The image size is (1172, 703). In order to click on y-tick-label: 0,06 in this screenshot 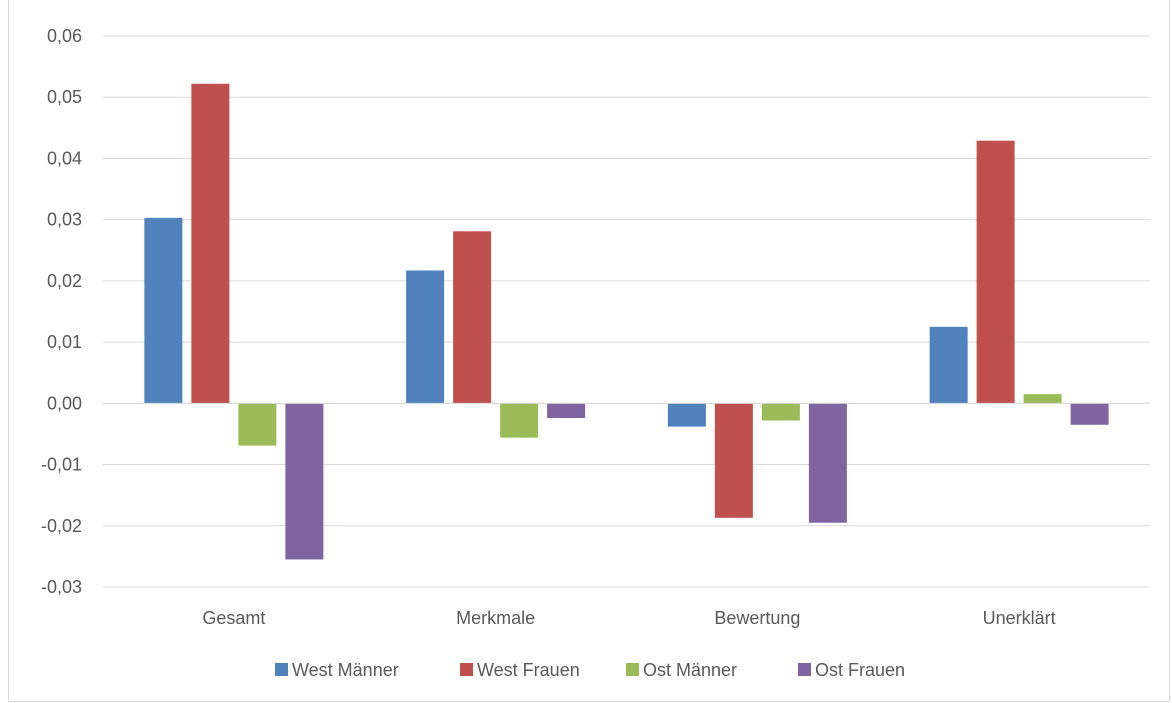, I will do `click(64, 36)`.